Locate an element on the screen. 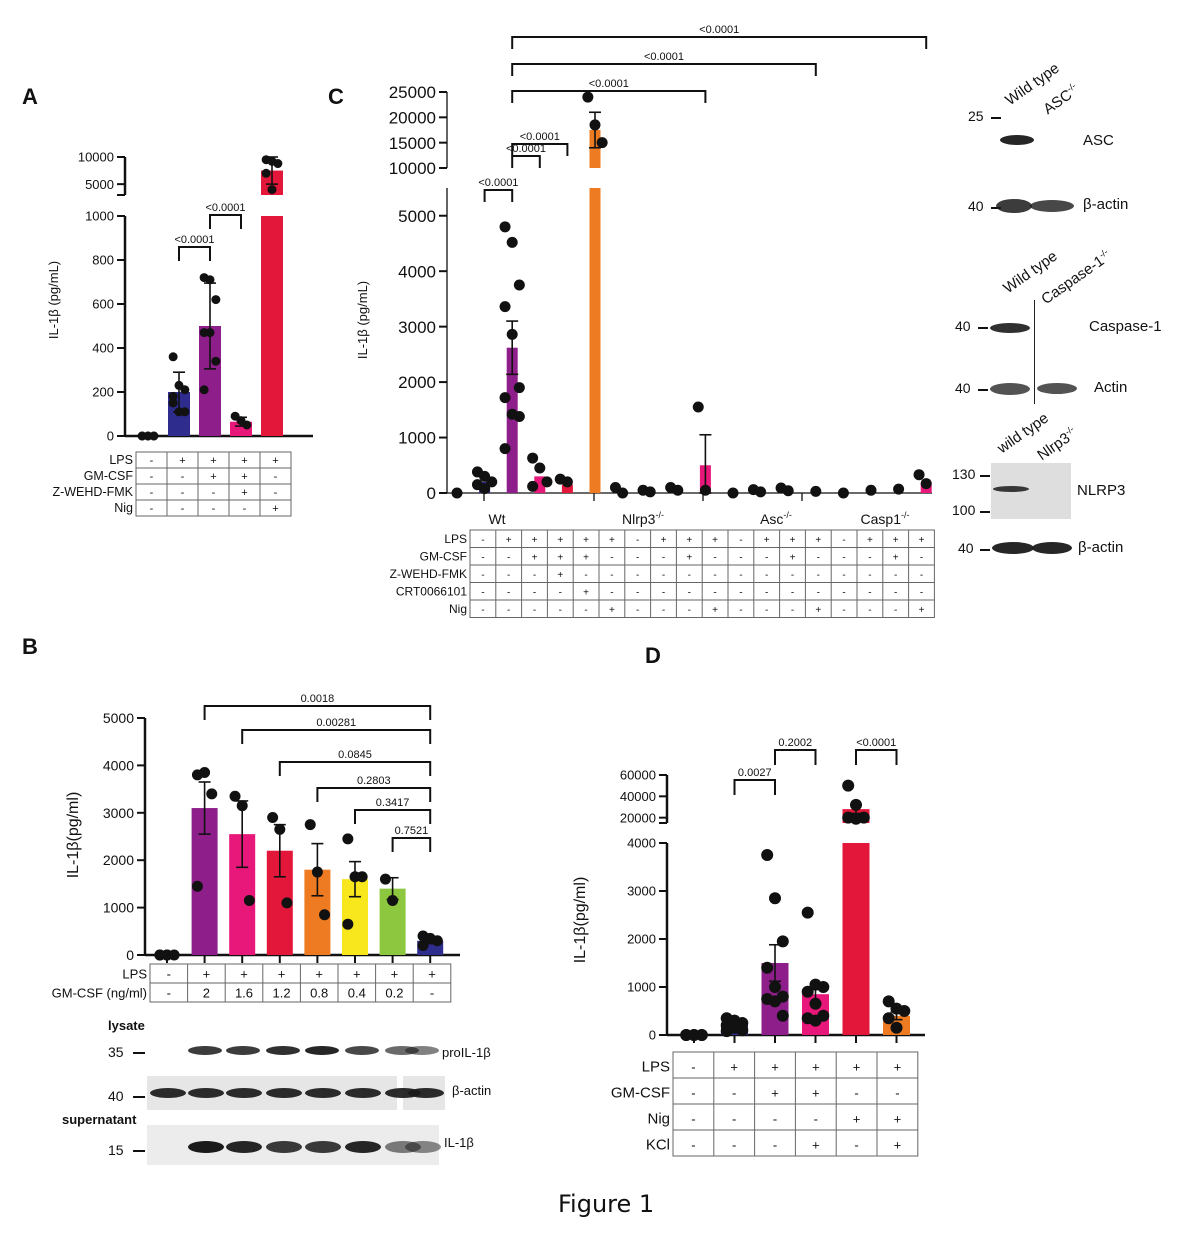  blot-supernatant-label: supernatant is located at coordinates (99, 1119).